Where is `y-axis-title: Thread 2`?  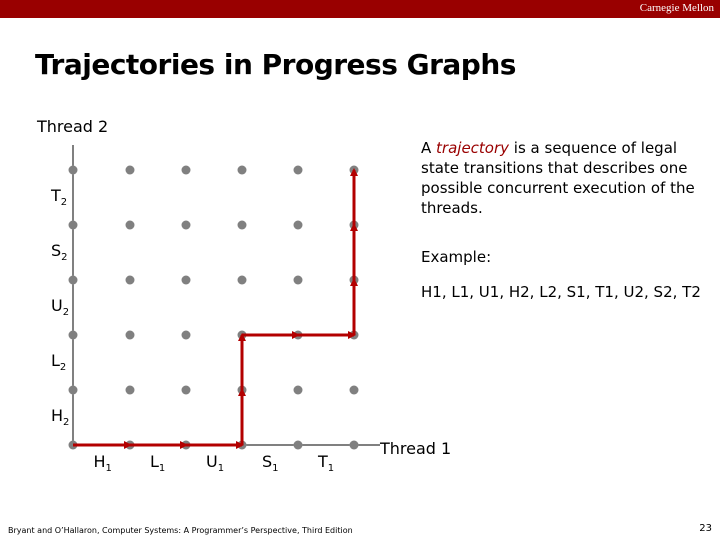 y-axis-title: Thread 2 is located at coordinates (73, 126).